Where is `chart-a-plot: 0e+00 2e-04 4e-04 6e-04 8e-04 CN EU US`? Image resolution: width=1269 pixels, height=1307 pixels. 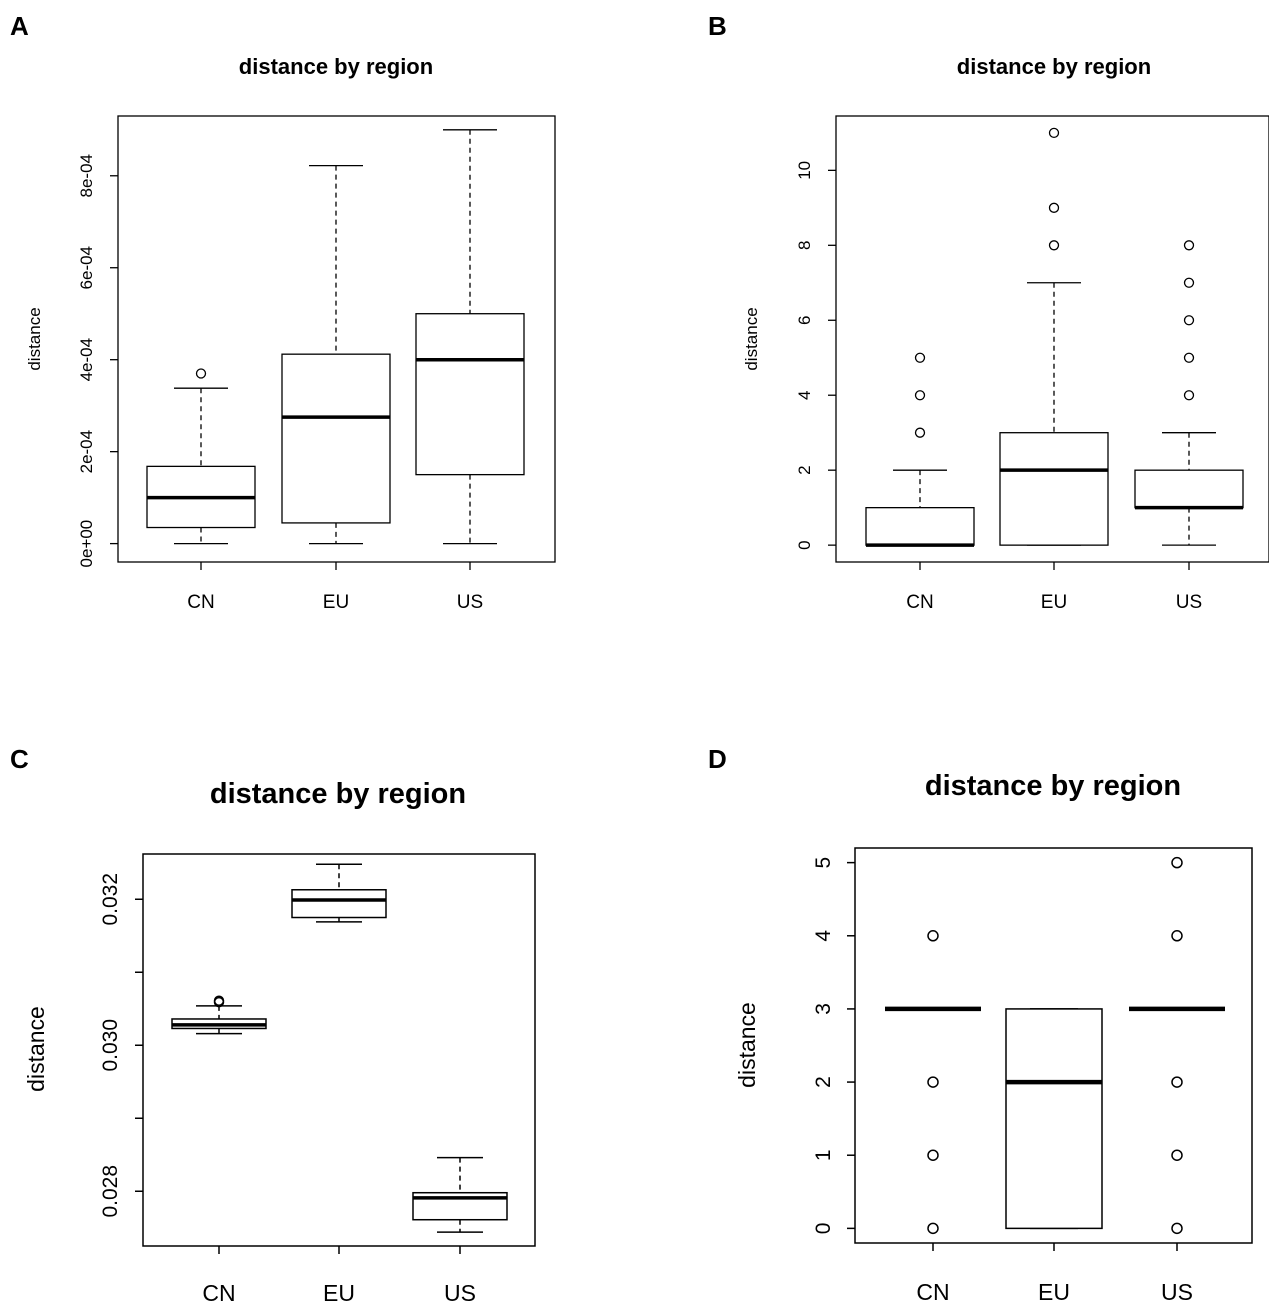 chart-a-plot: 0e+00 2e-04 4e-04 6e-04 8e-04 CN EU US is located at coordinates (316, 364).